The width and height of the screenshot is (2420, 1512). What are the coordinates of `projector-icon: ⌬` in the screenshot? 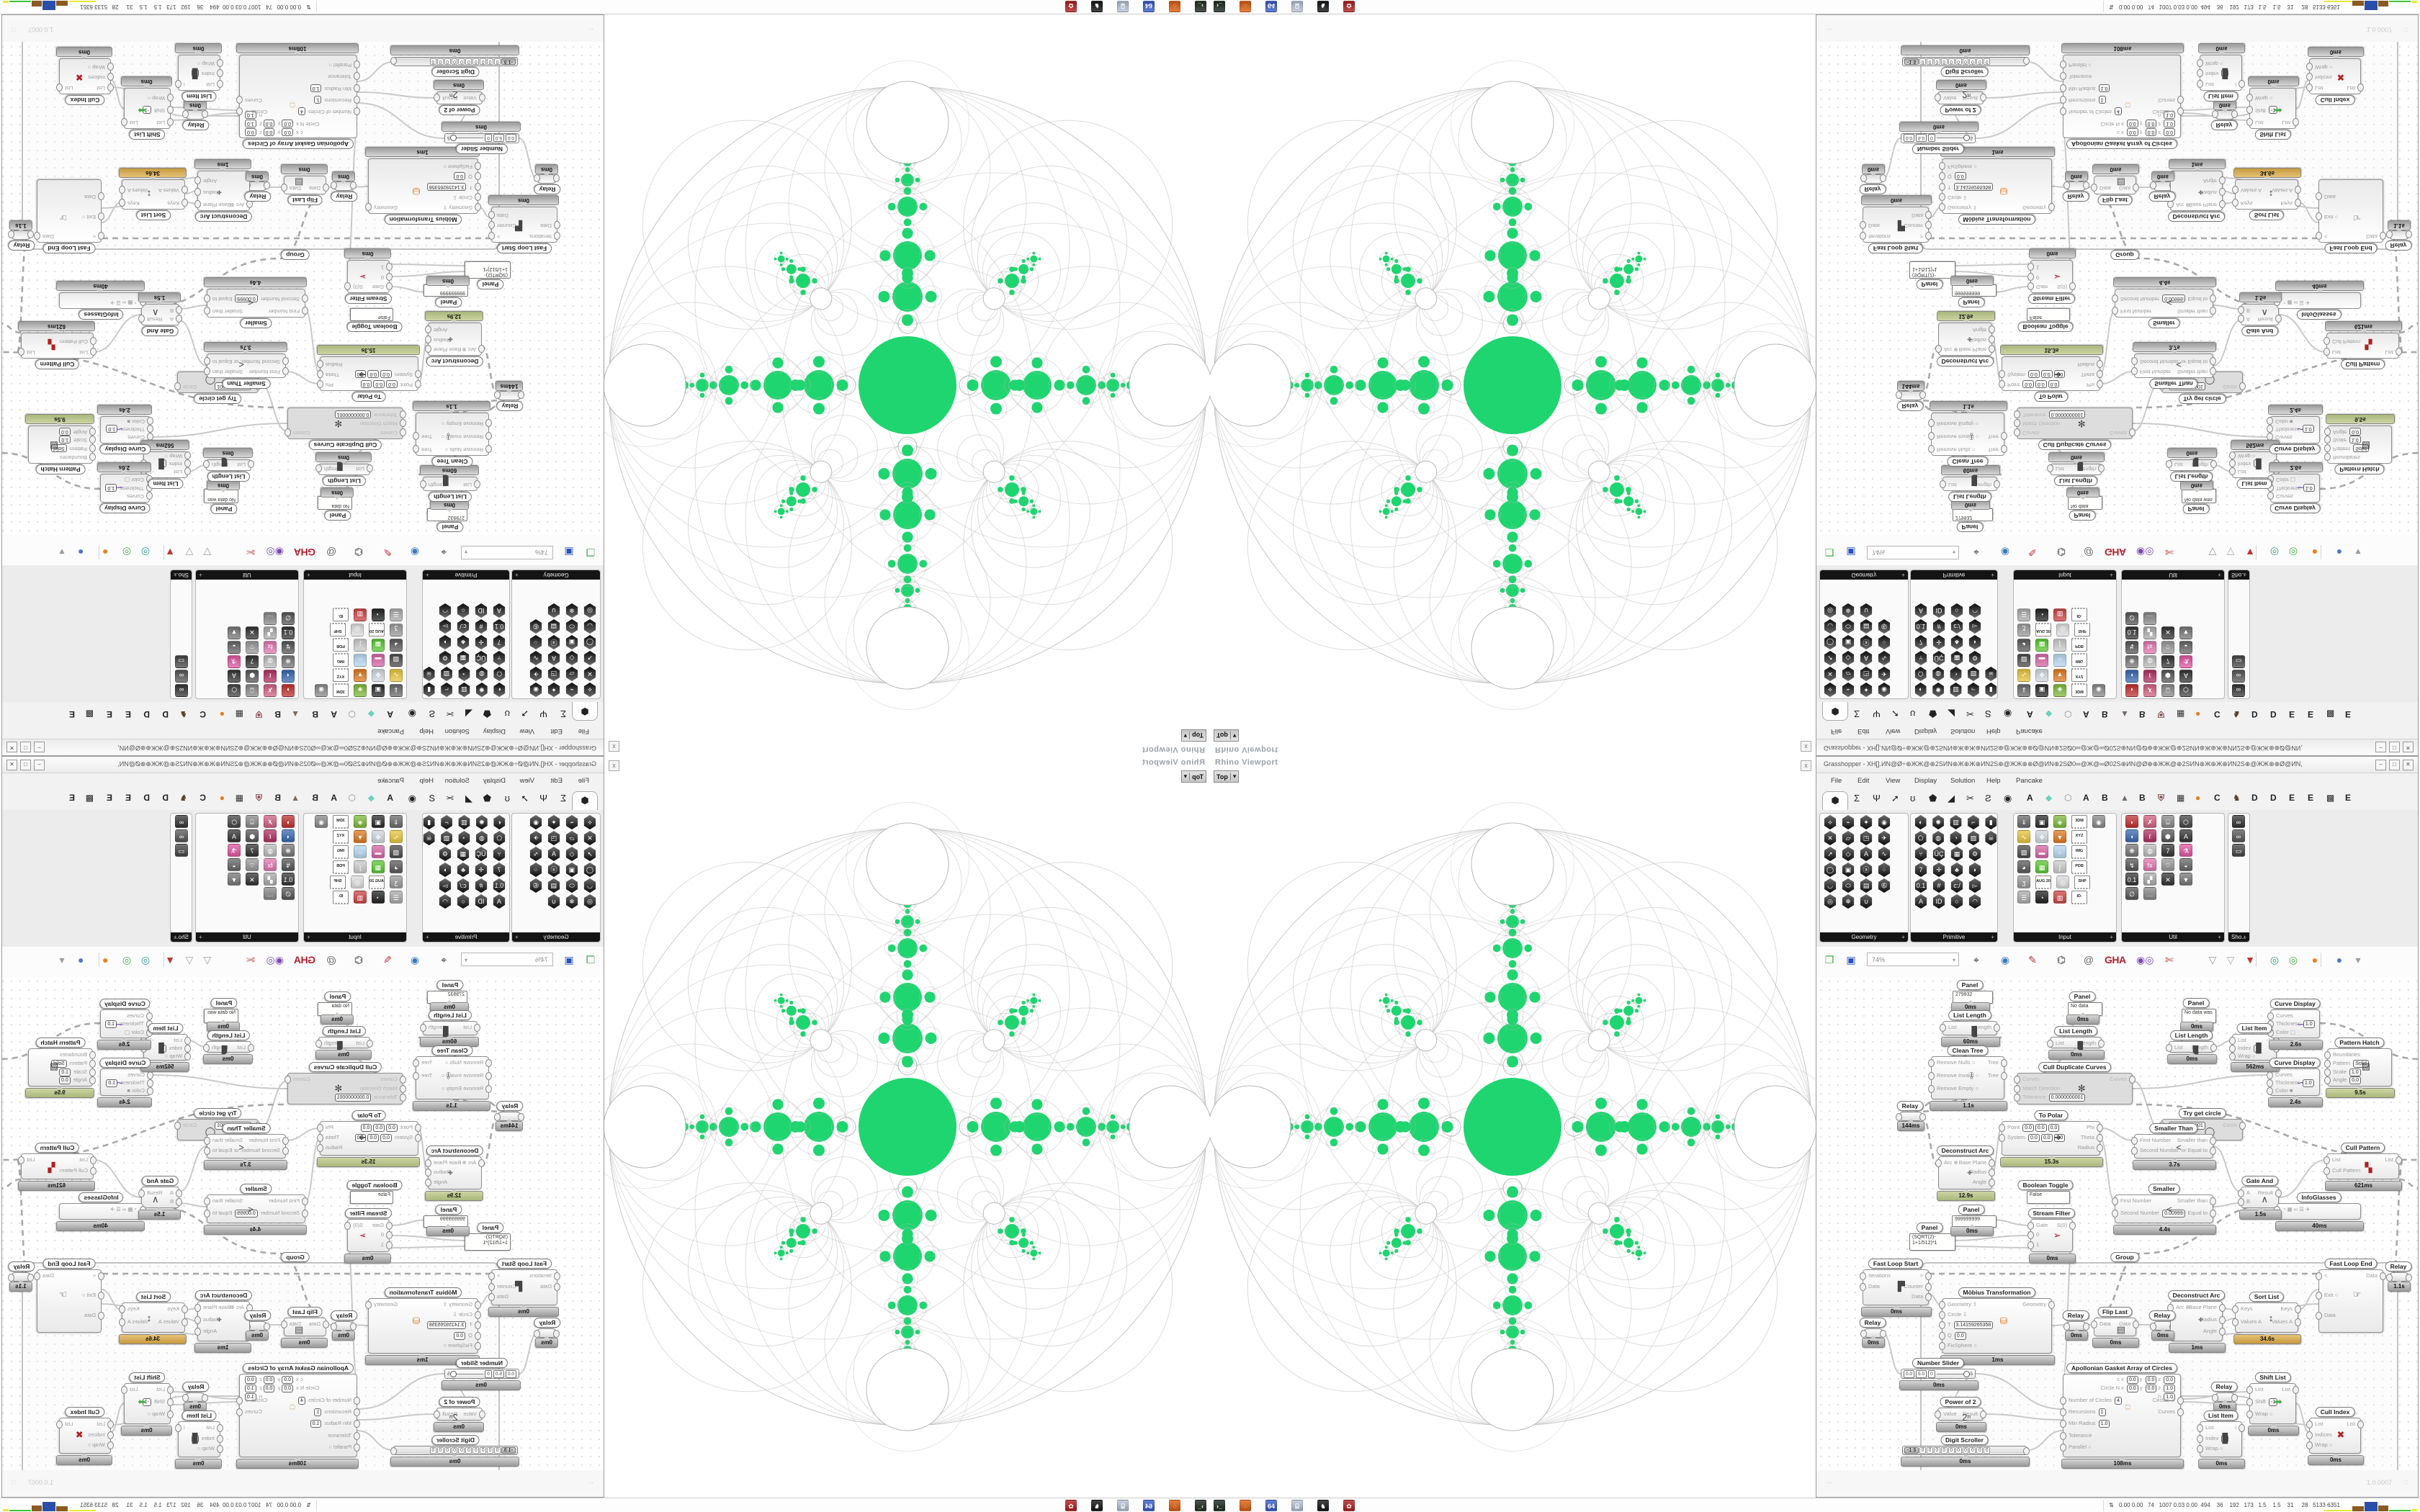 It's located at (359, 552).